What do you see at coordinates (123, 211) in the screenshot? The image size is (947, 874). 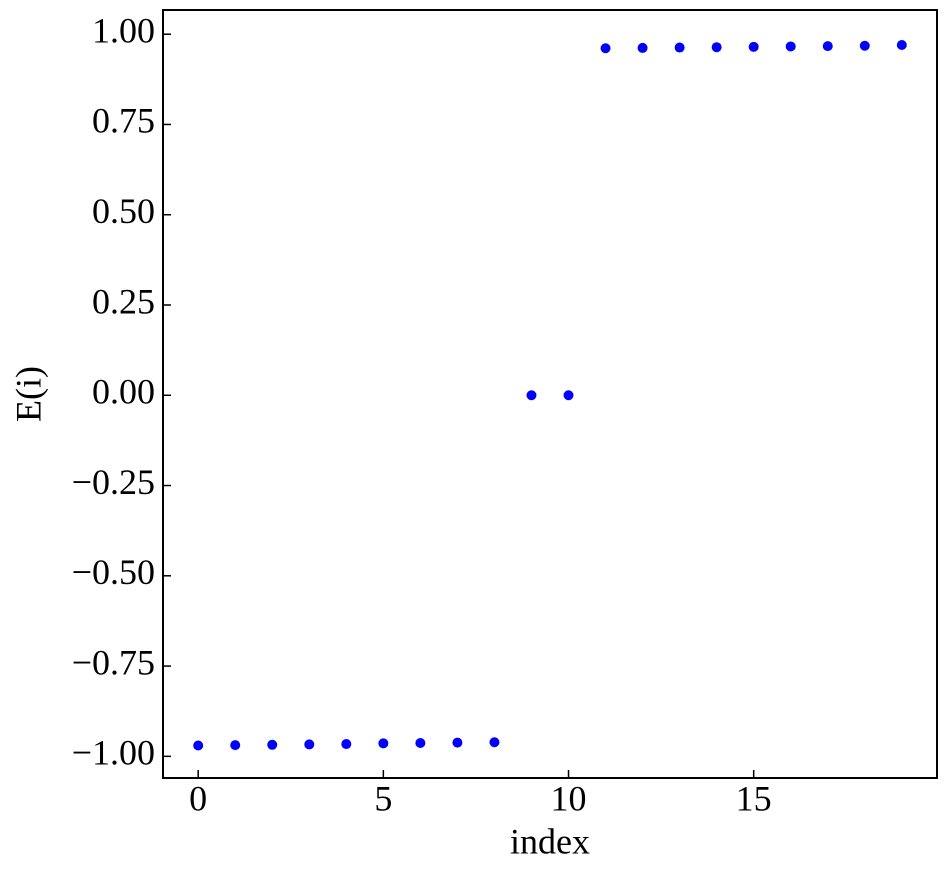 I see `y-tick-label: 0.50` at bounding box center [123, 211].